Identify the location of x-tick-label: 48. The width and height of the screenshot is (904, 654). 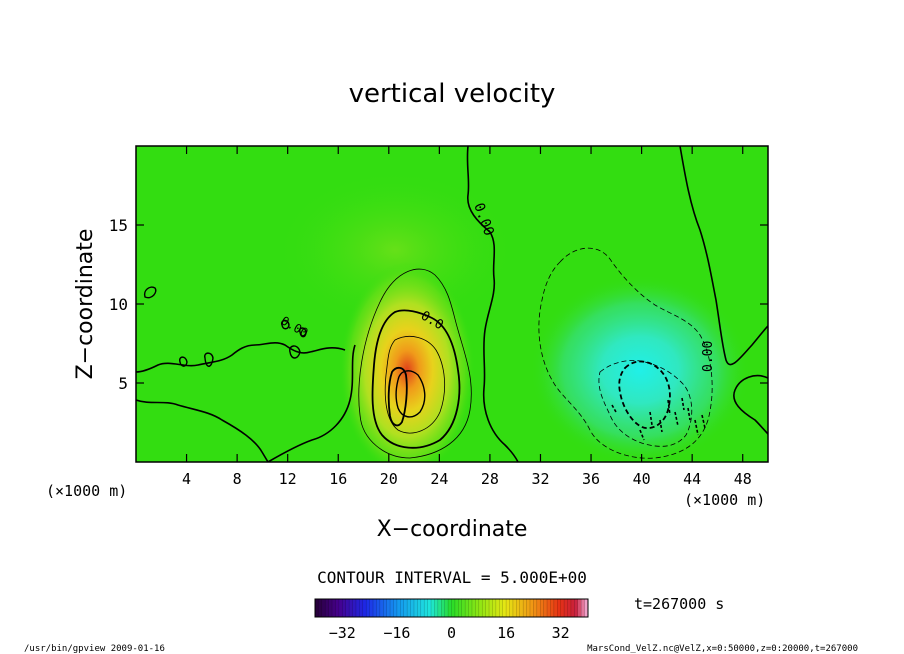
(743, 479).